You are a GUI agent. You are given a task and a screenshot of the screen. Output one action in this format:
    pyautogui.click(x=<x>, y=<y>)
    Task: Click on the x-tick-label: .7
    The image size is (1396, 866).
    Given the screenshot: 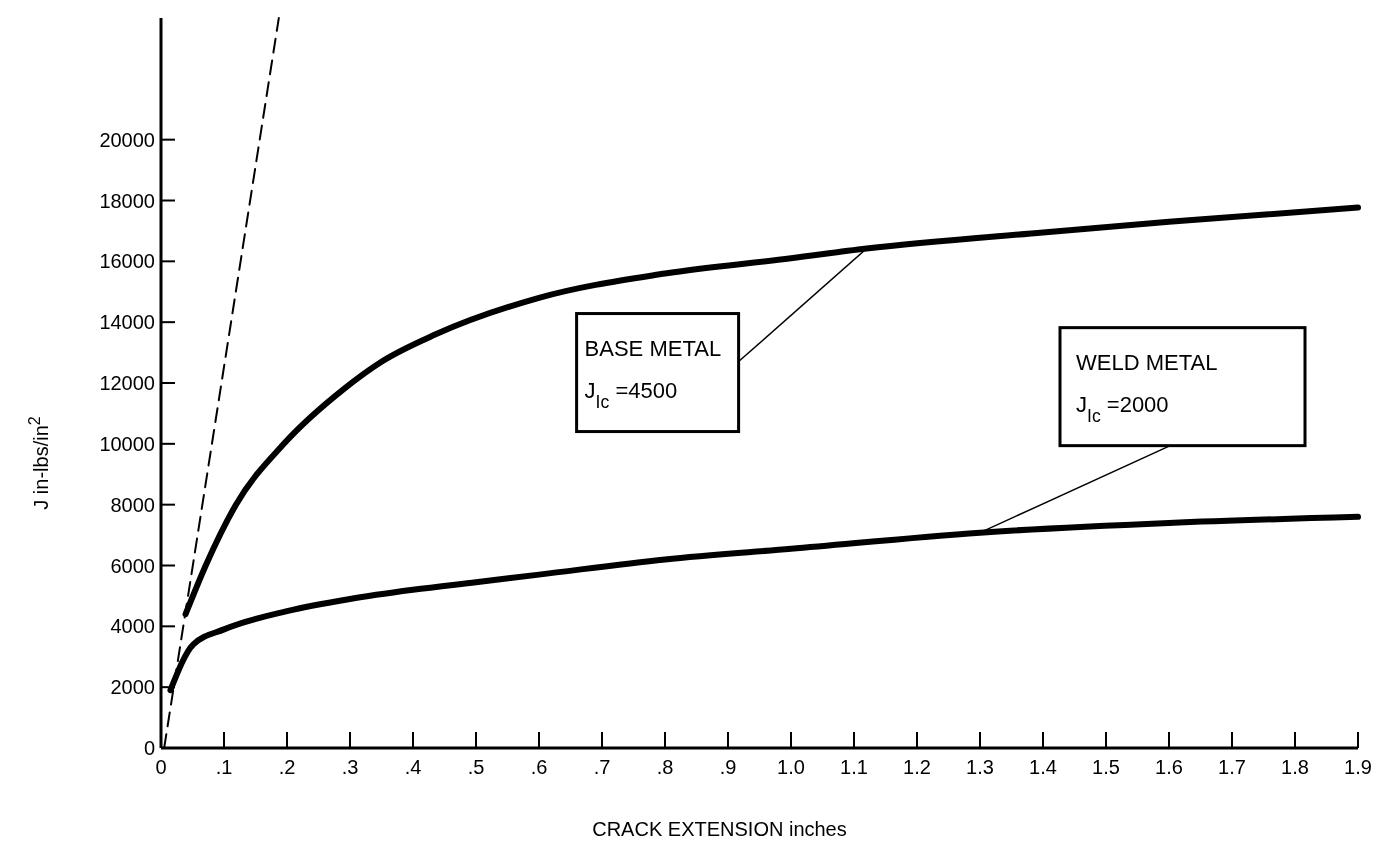 What is the action you would take?
    pyautogui.click(x=602, y=767)
    